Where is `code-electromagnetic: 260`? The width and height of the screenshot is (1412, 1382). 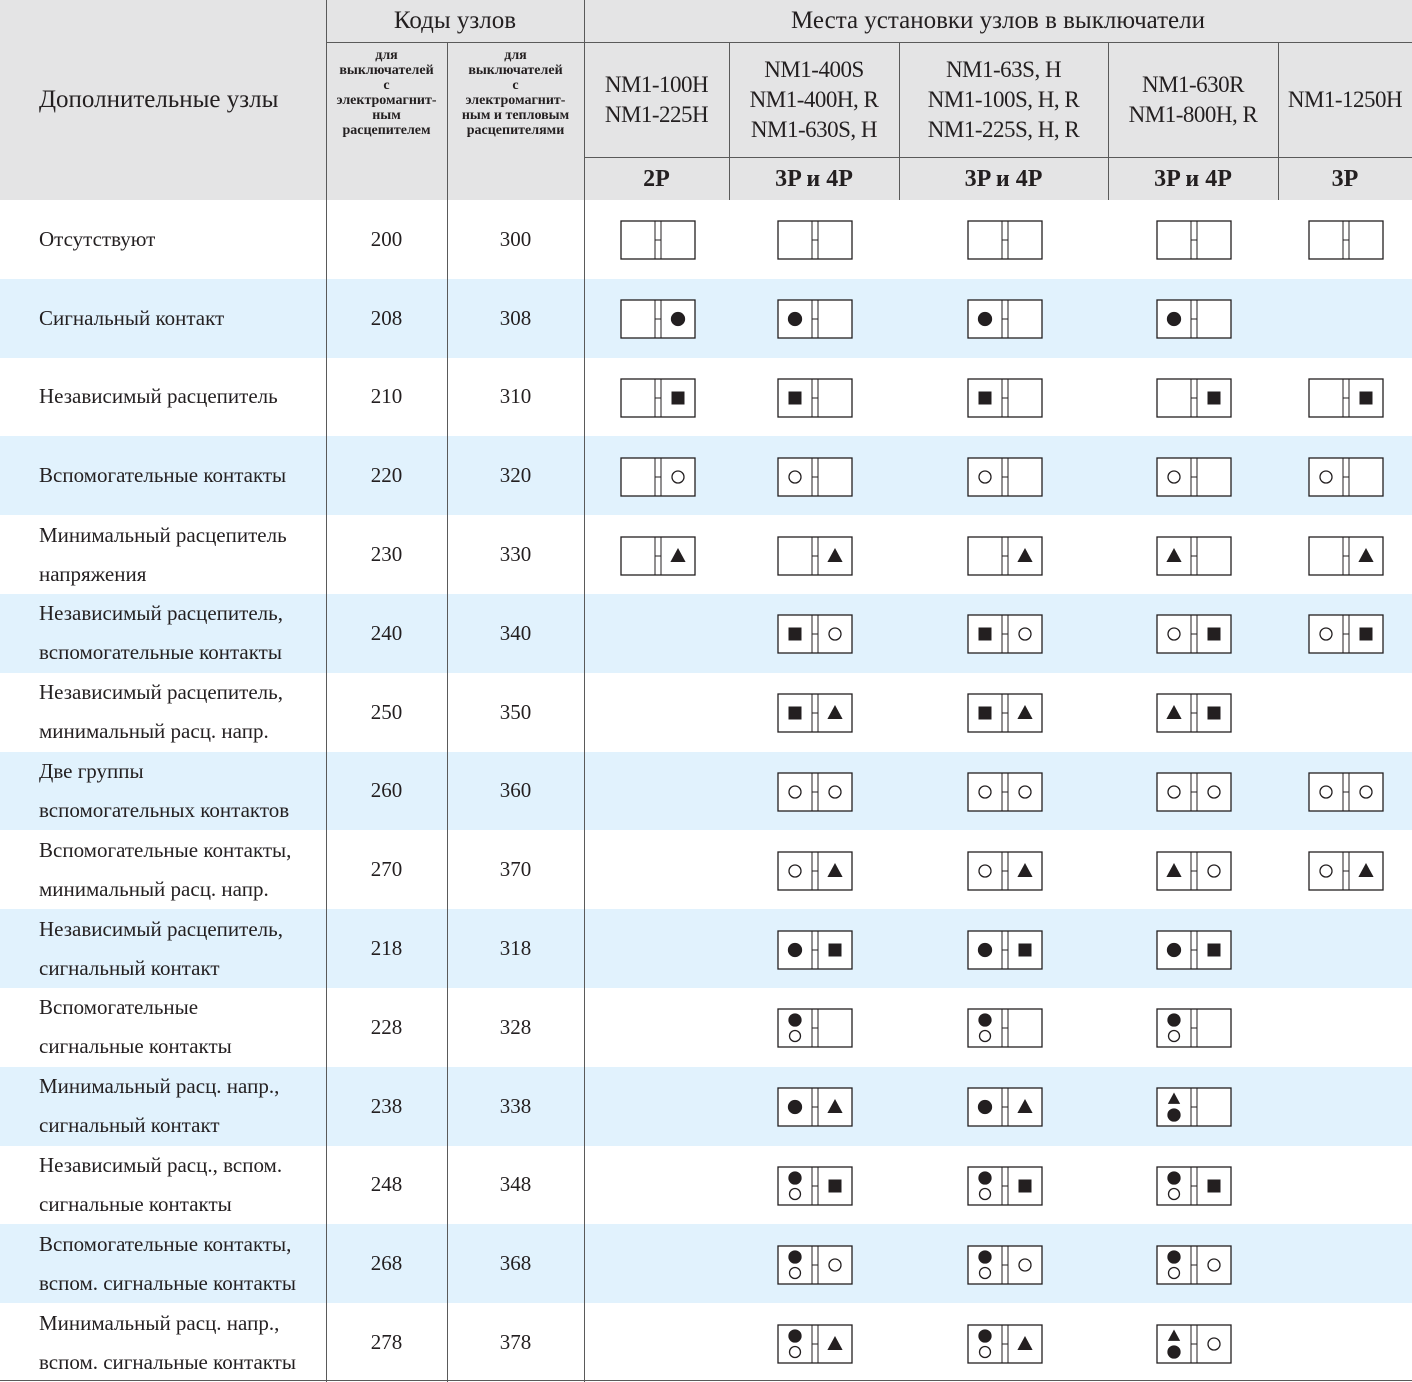 code-electromagnetic: 260 is located at coordinates (386, 790).